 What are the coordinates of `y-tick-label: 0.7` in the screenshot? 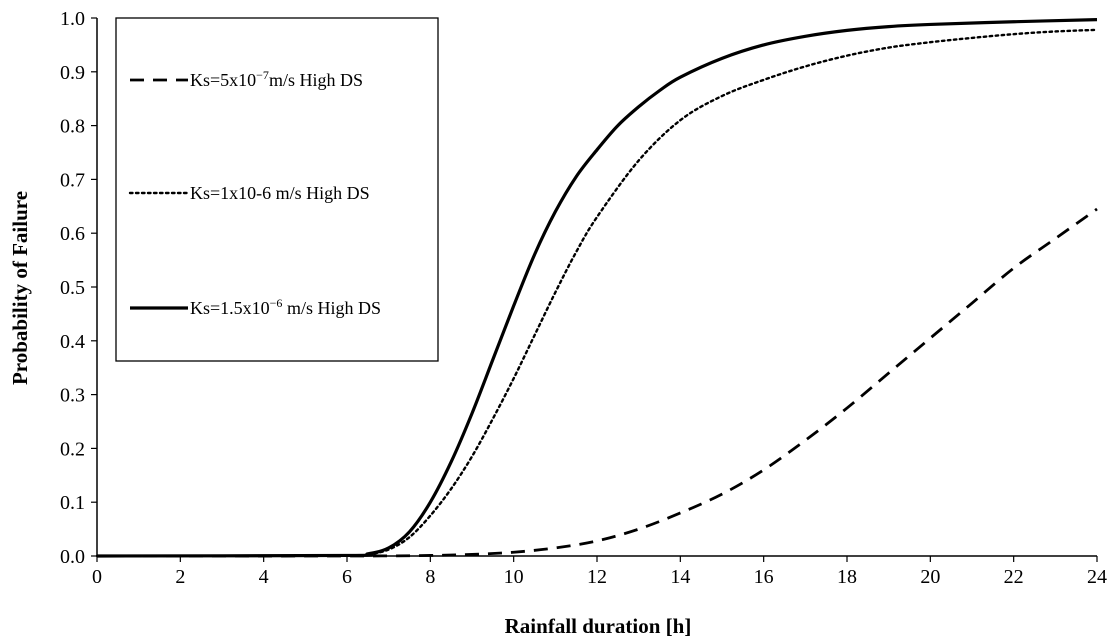 It's located at (72, 180).